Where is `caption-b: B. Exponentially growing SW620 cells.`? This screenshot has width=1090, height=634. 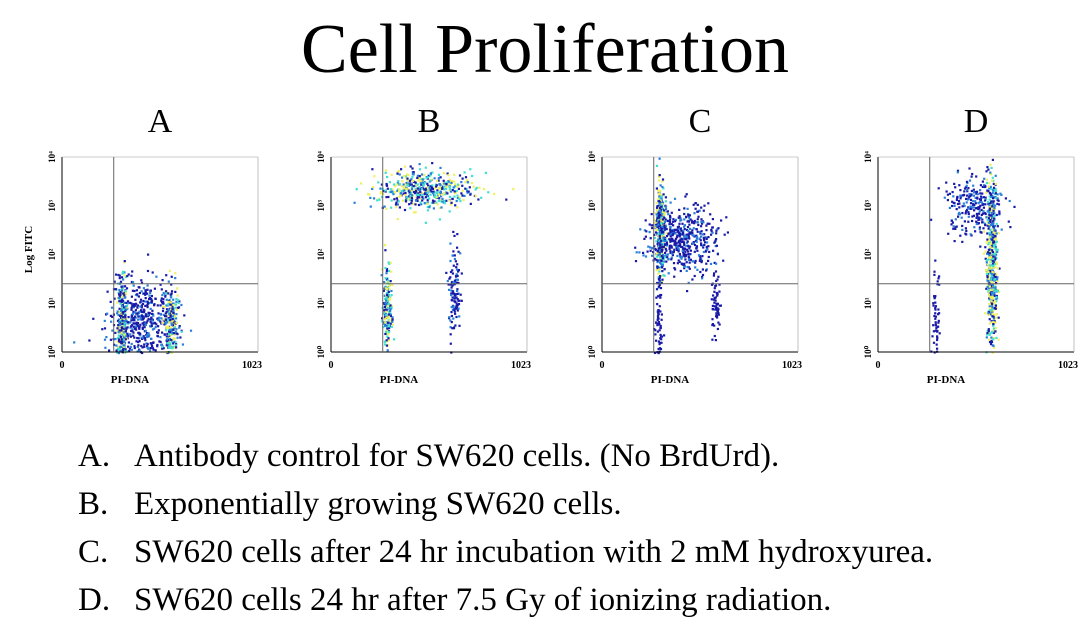
caption-b: B. Exponentially growing SW620 cells. is located at coordinates (505, 504).